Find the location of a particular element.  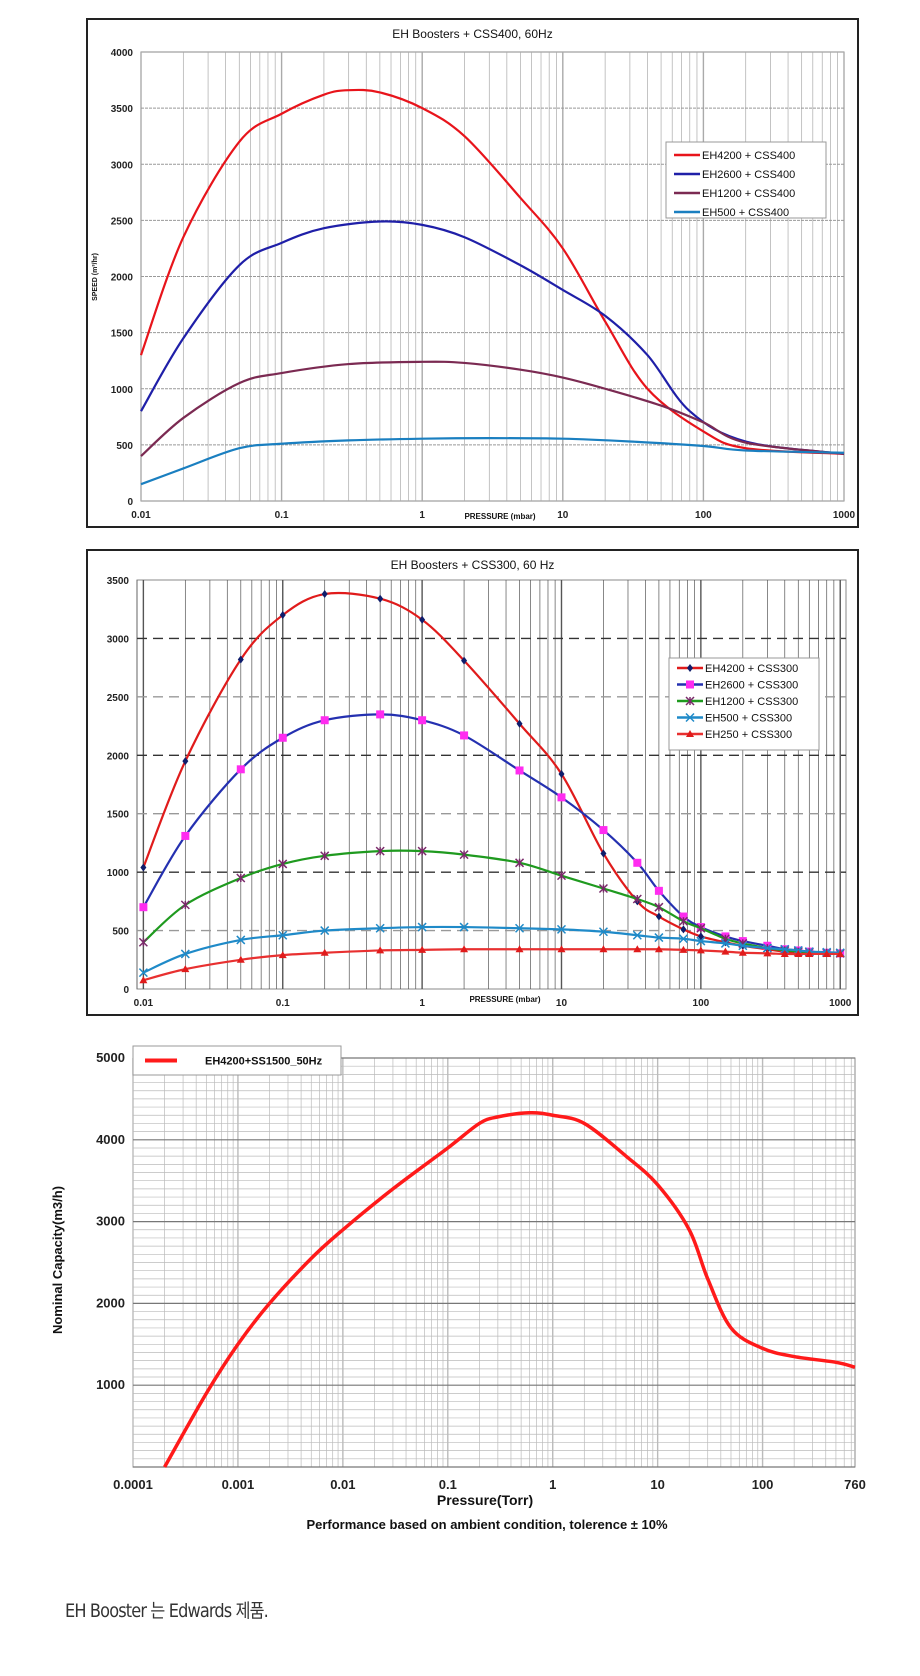

x-axis-label: PRESSURE (mbar) is located at coordinates (499, 516).